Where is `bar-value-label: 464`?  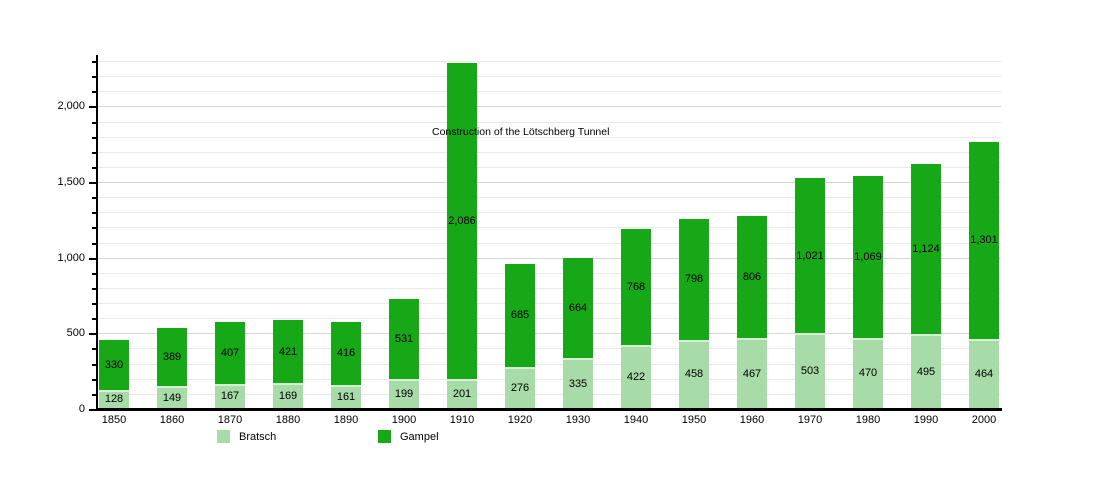 bar-value-label: 464 is located at coordinates (984, 373).